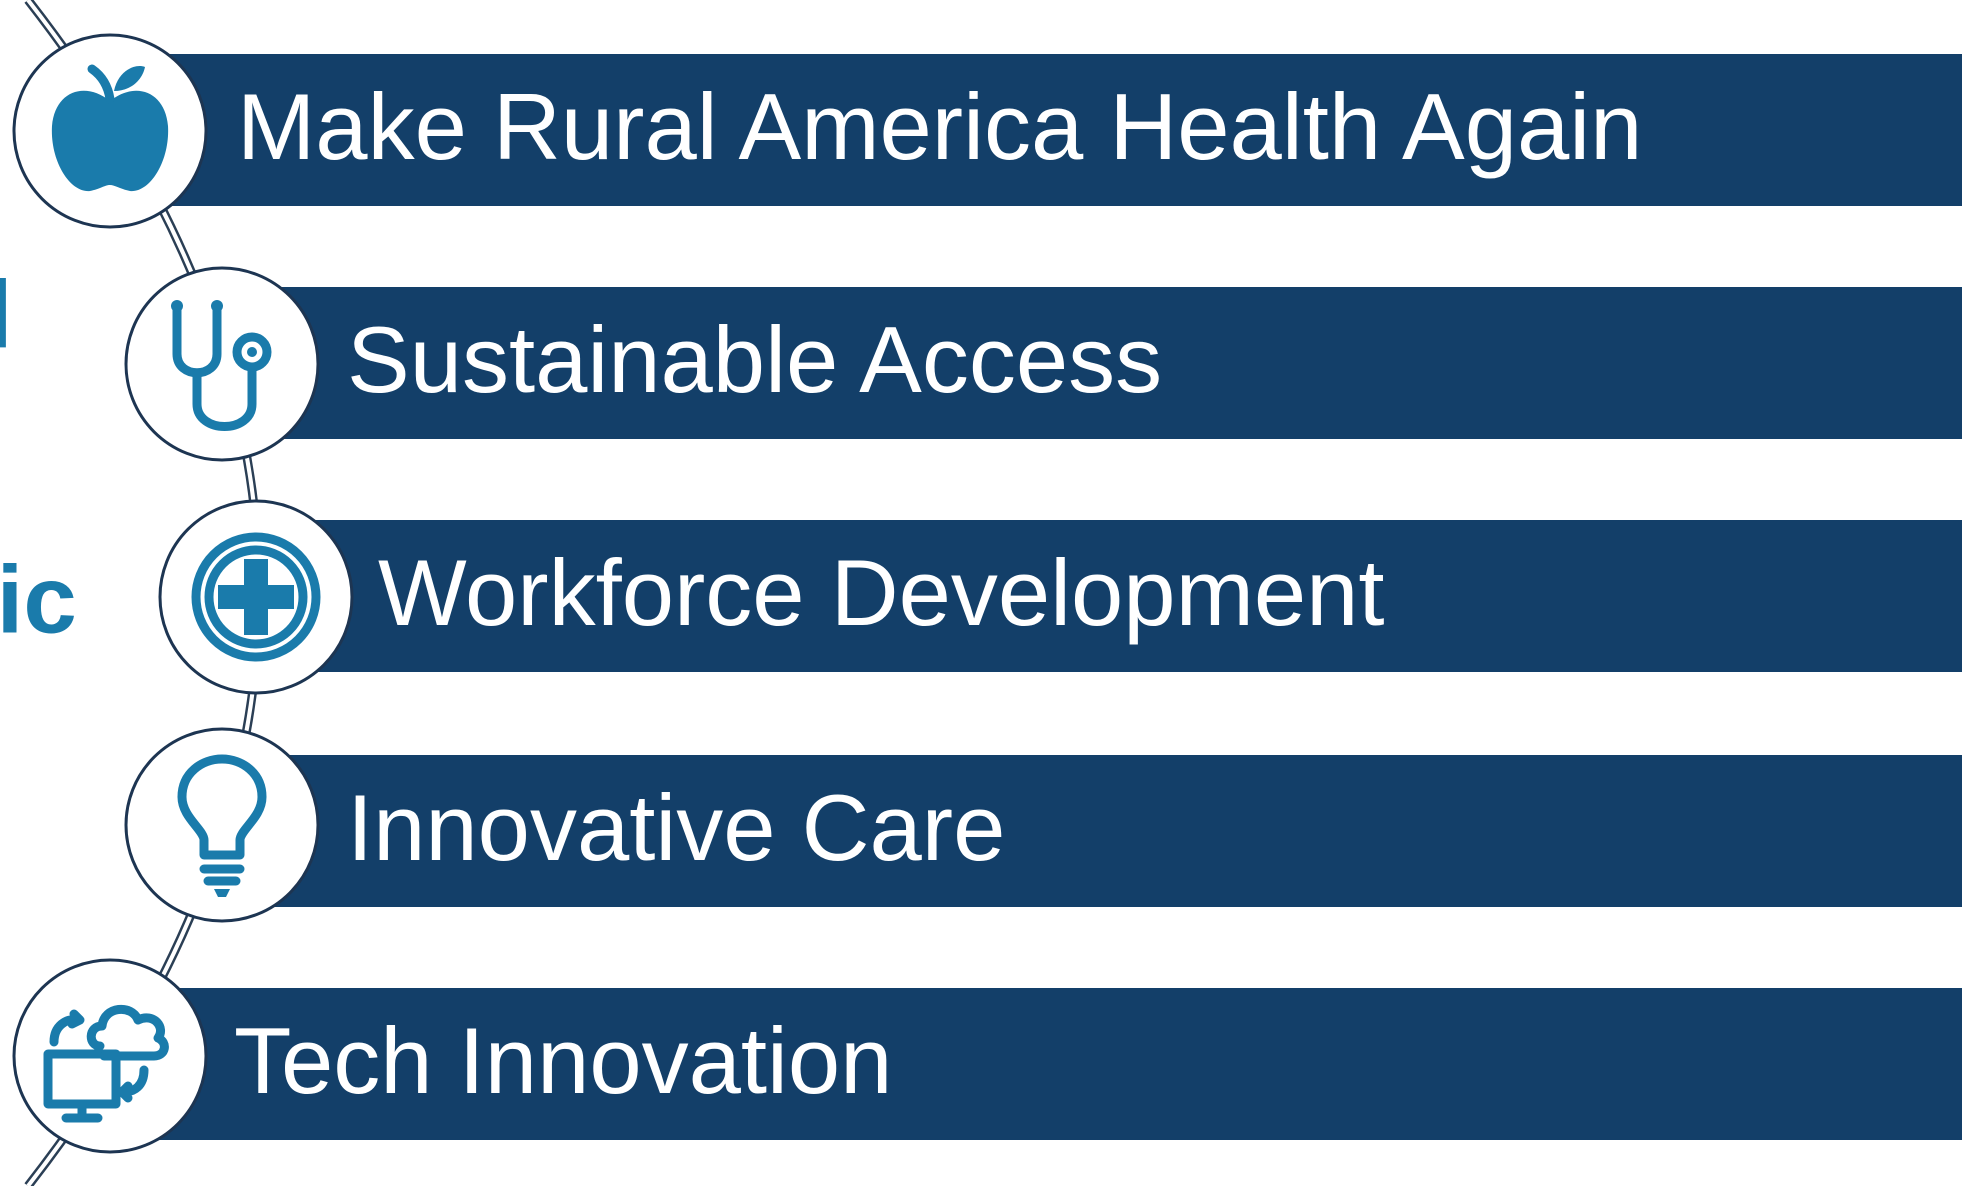 This screenshot has height=1186, width=1965. Describe the element at coordinates (939, 126) in the screenshot. I see `item-label: Make Rural America Health Again` at that location.